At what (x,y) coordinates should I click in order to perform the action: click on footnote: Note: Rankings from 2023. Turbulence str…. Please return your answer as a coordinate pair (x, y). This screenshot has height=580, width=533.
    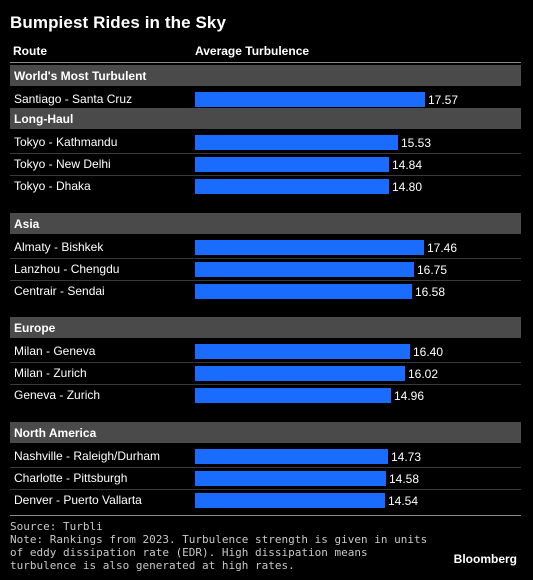
    Looking at the image, I should click on (219, 552).